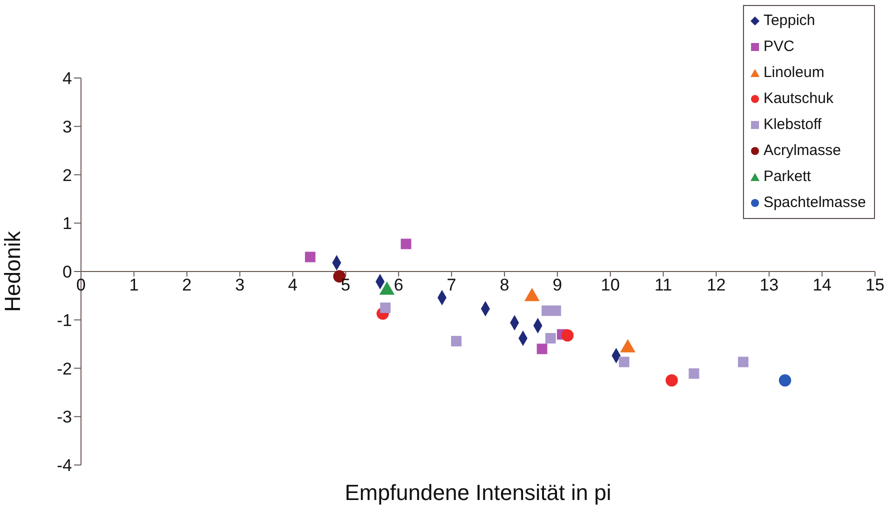  Describe the element at coordinates (293, 285) in the screenshot. I see `x-tick-label: 4` at that location.